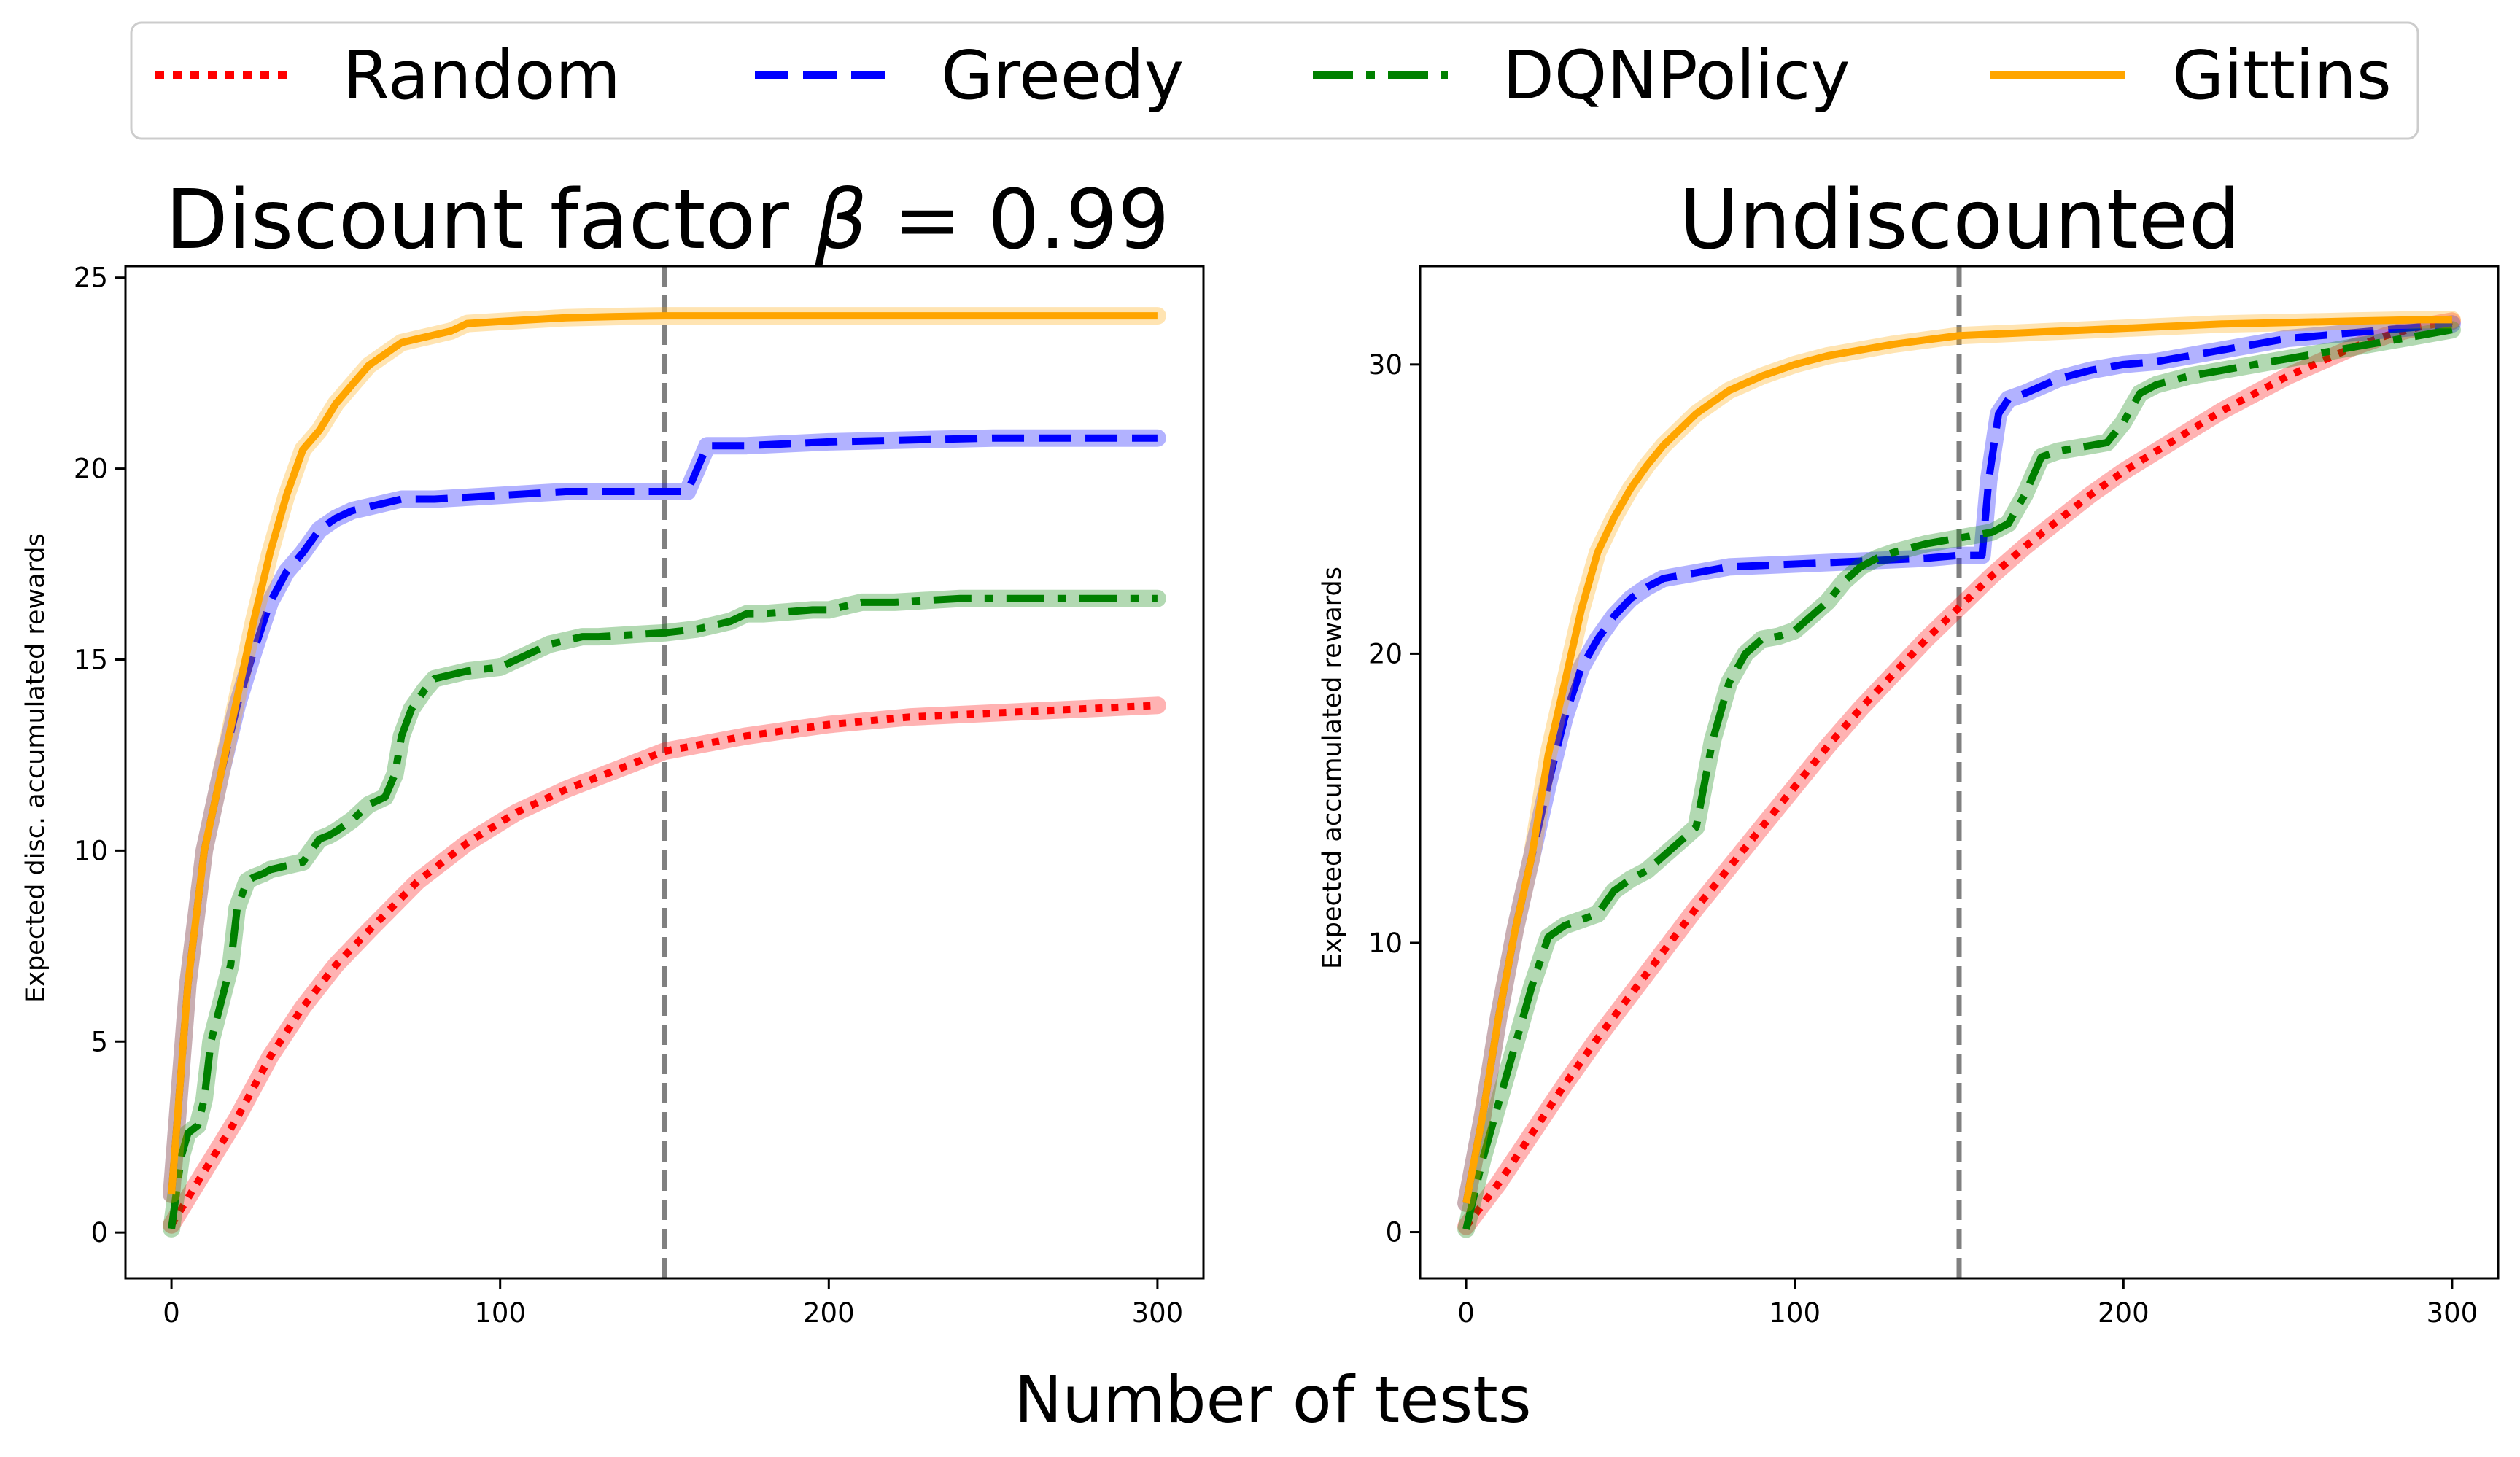  What do you see at coordinates (1272, 1400) in the screenshot?
I see `figure-xlabel: Number of tests` at bounding box center [1272, 1400].